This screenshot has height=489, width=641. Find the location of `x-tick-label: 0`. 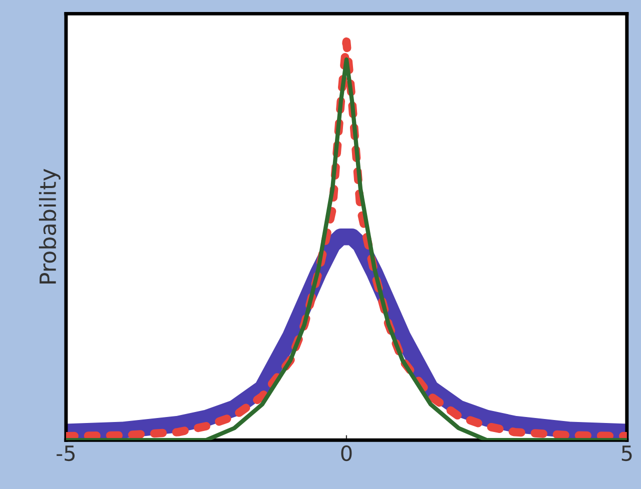

x-tick-label: 0 is located at coordinates (346, 453).